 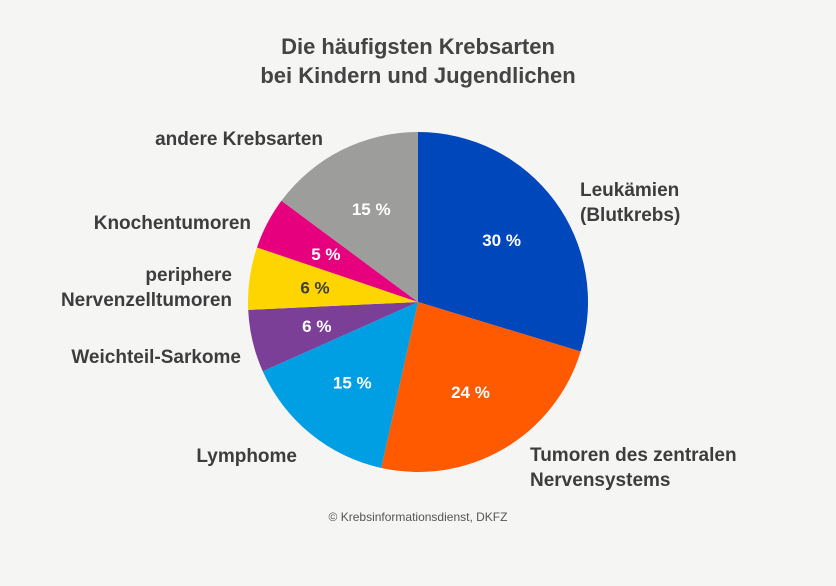 I want to click on chart-title-line-1: Die häufigsten Krebsarten, so click(x=418, y=46).